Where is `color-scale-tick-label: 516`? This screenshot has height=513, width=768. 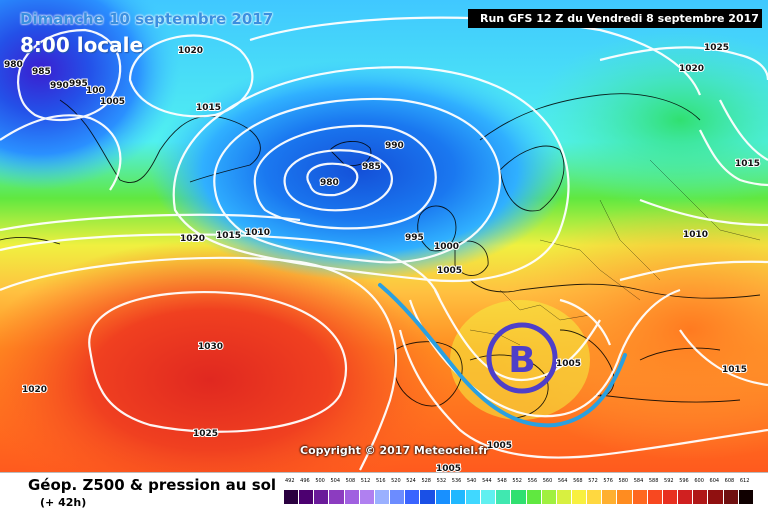 color-scale-tick-label: 516 is located at coordinates (380, 481).